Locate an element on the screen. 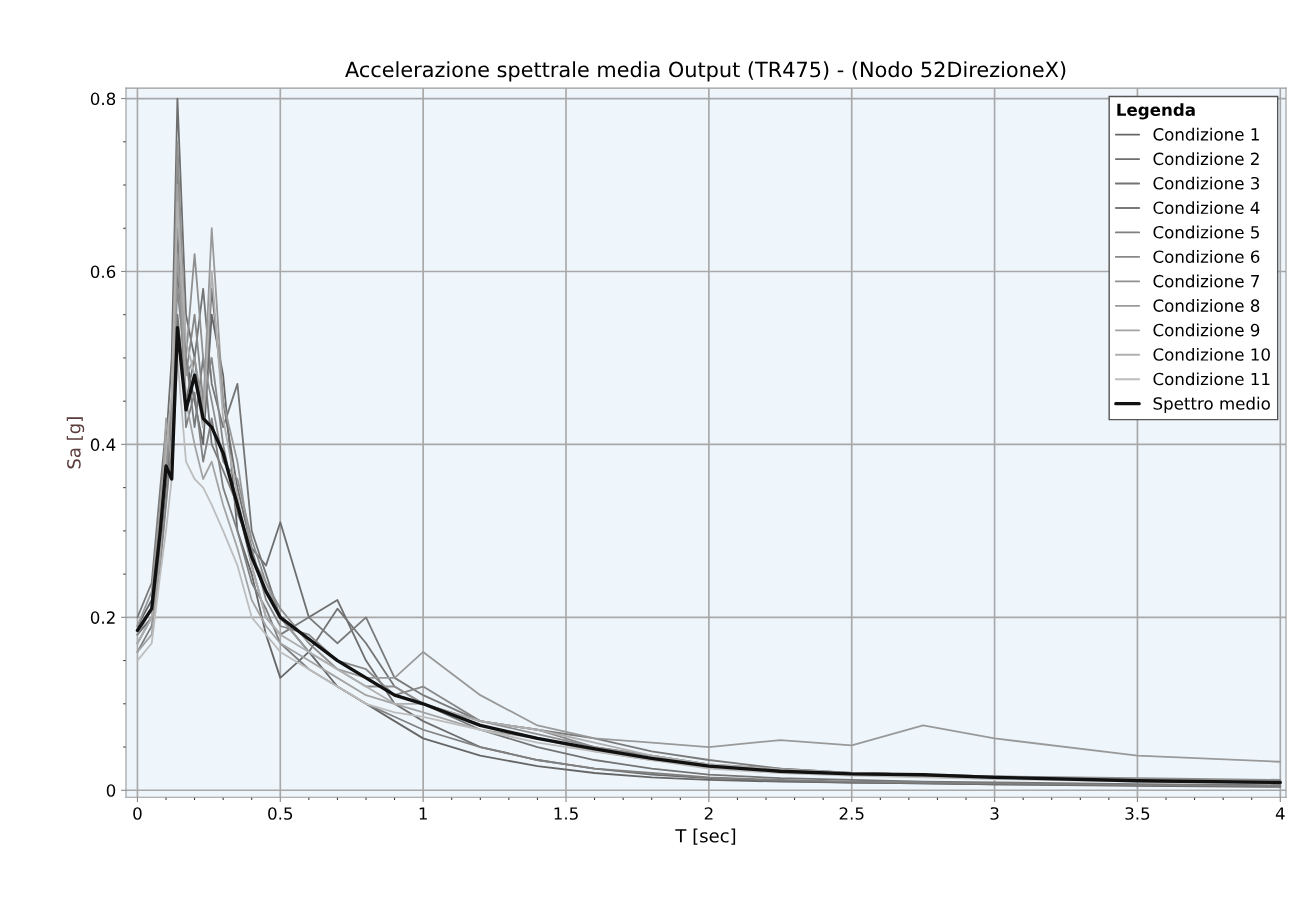  y-tick-label: 0.4 is located at coordinates (103, 444).